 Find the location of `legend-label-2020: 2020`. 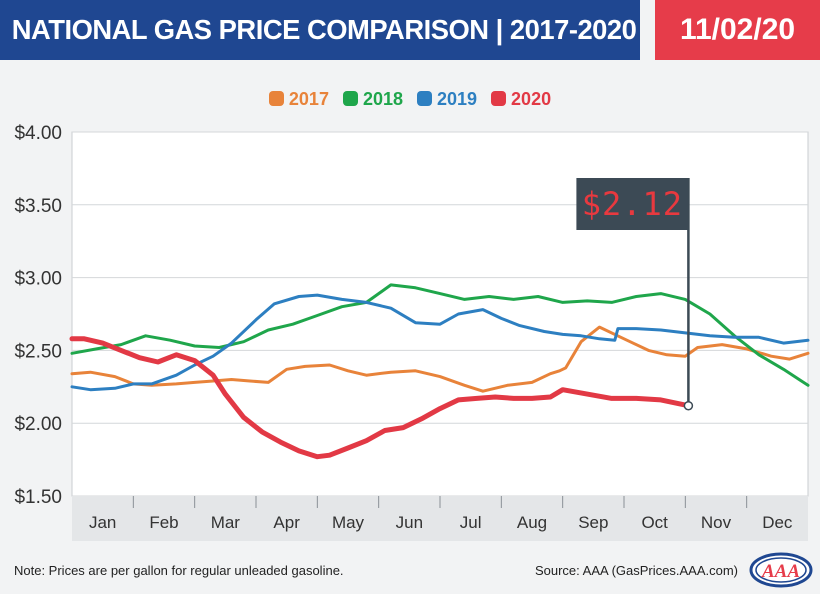

legend-label-2020: 2020 is located at coordinates (531, 99).